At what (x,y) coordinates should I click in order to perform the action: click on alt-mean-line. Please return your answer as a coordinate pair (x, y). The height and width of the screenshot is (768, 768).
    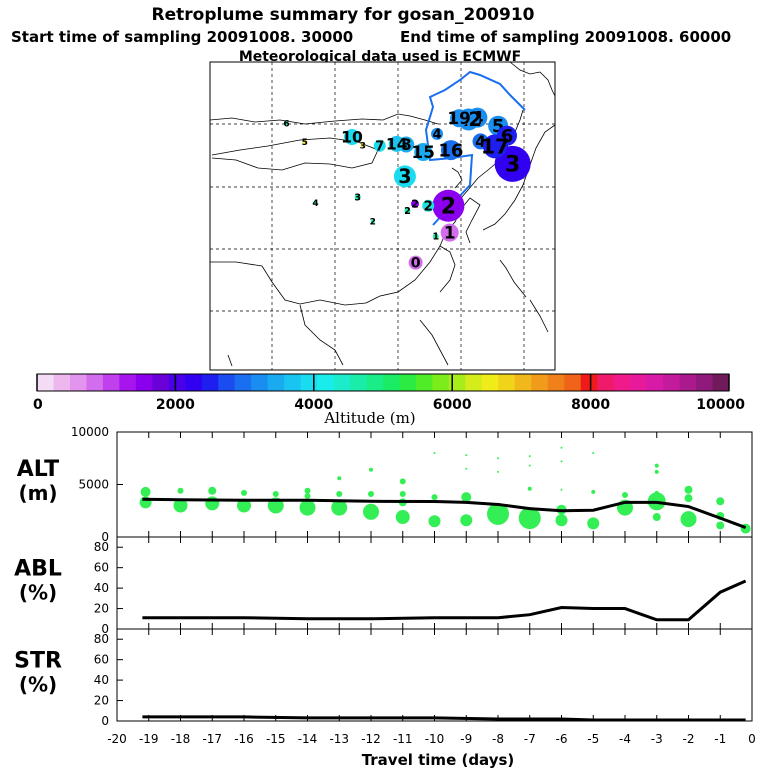
    Looking at the image, I should click on (444, 513).